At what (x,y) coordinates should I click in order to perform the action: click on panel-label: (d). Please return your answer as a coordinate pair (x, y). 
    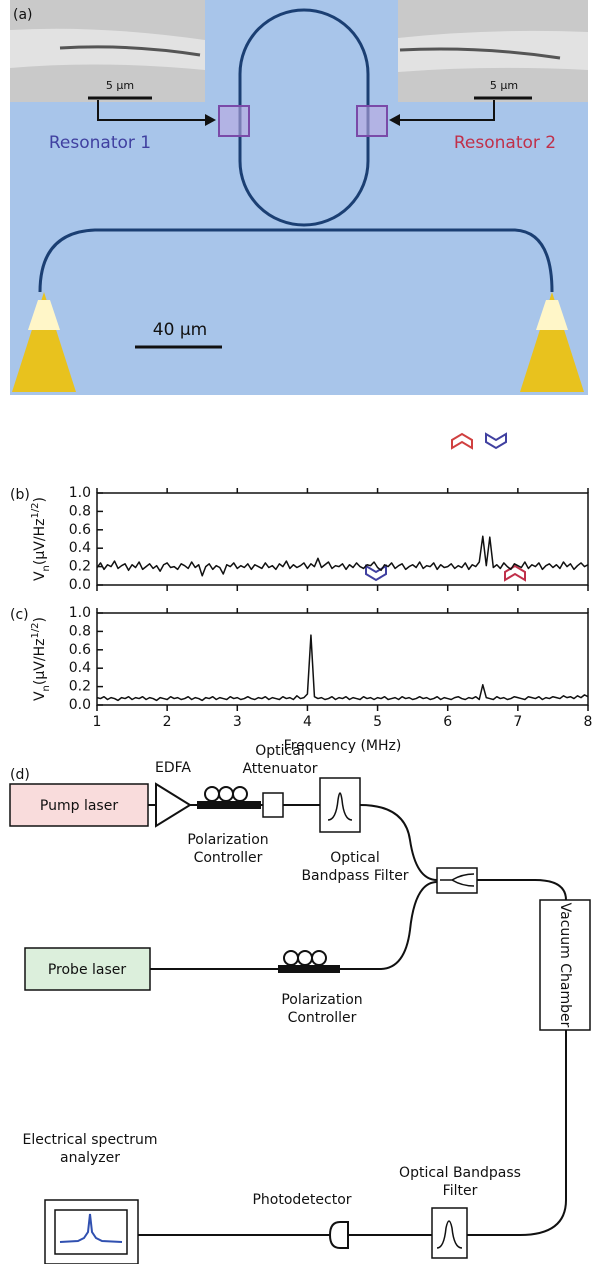
    Looking at the image, I should click on (20, 775).